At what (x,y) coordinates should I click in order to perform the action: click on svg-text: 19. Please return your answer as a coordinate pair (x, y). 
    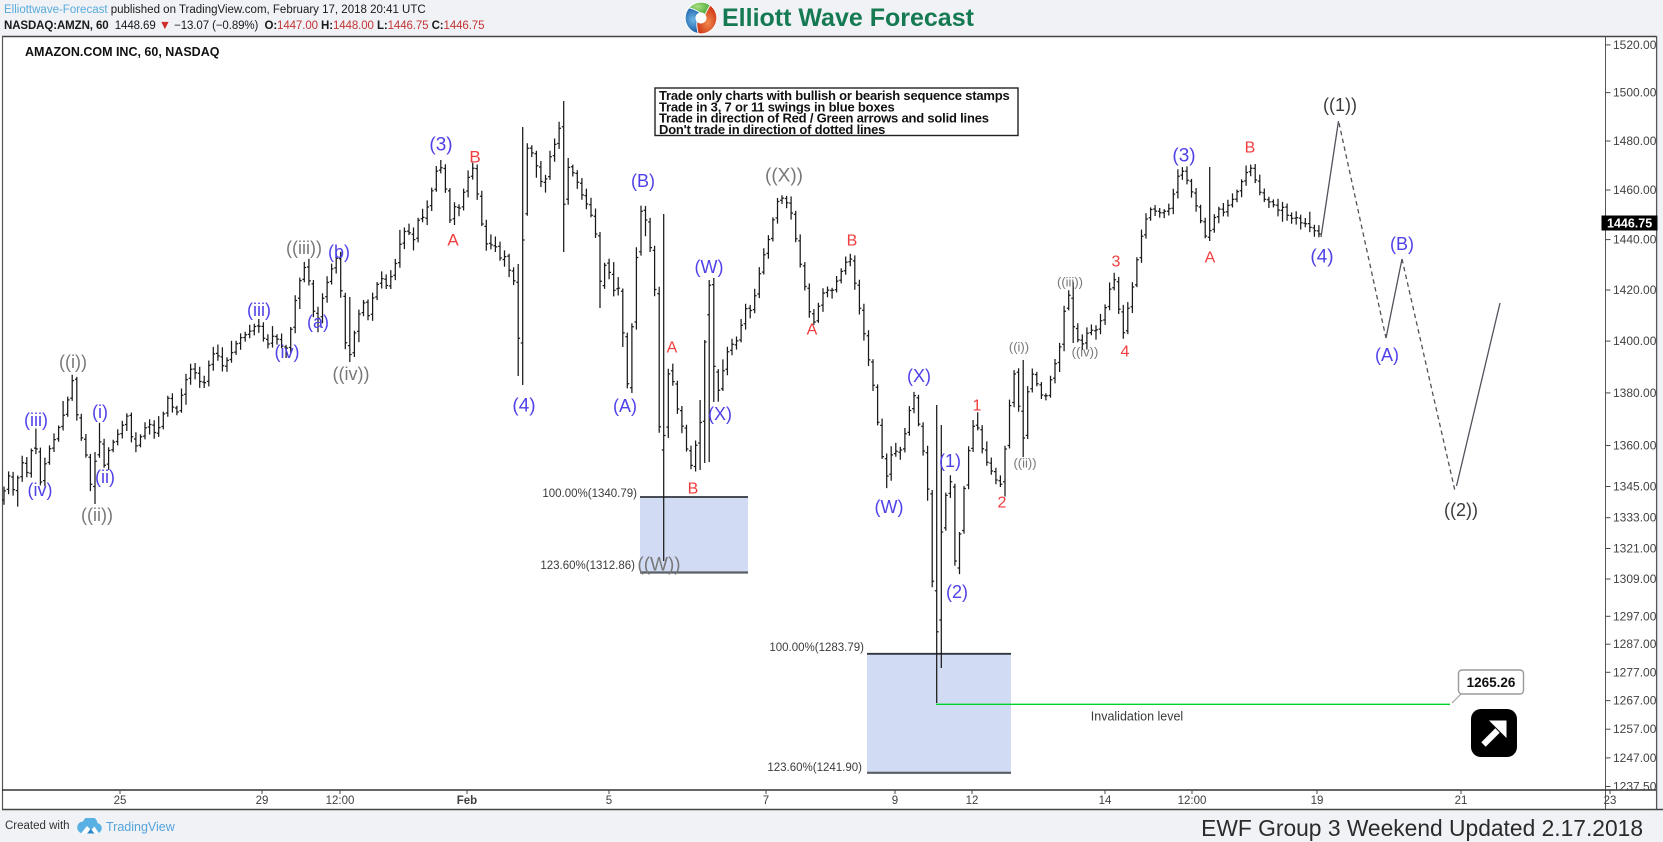
    Looking at the image, I should click on (1317, 801).